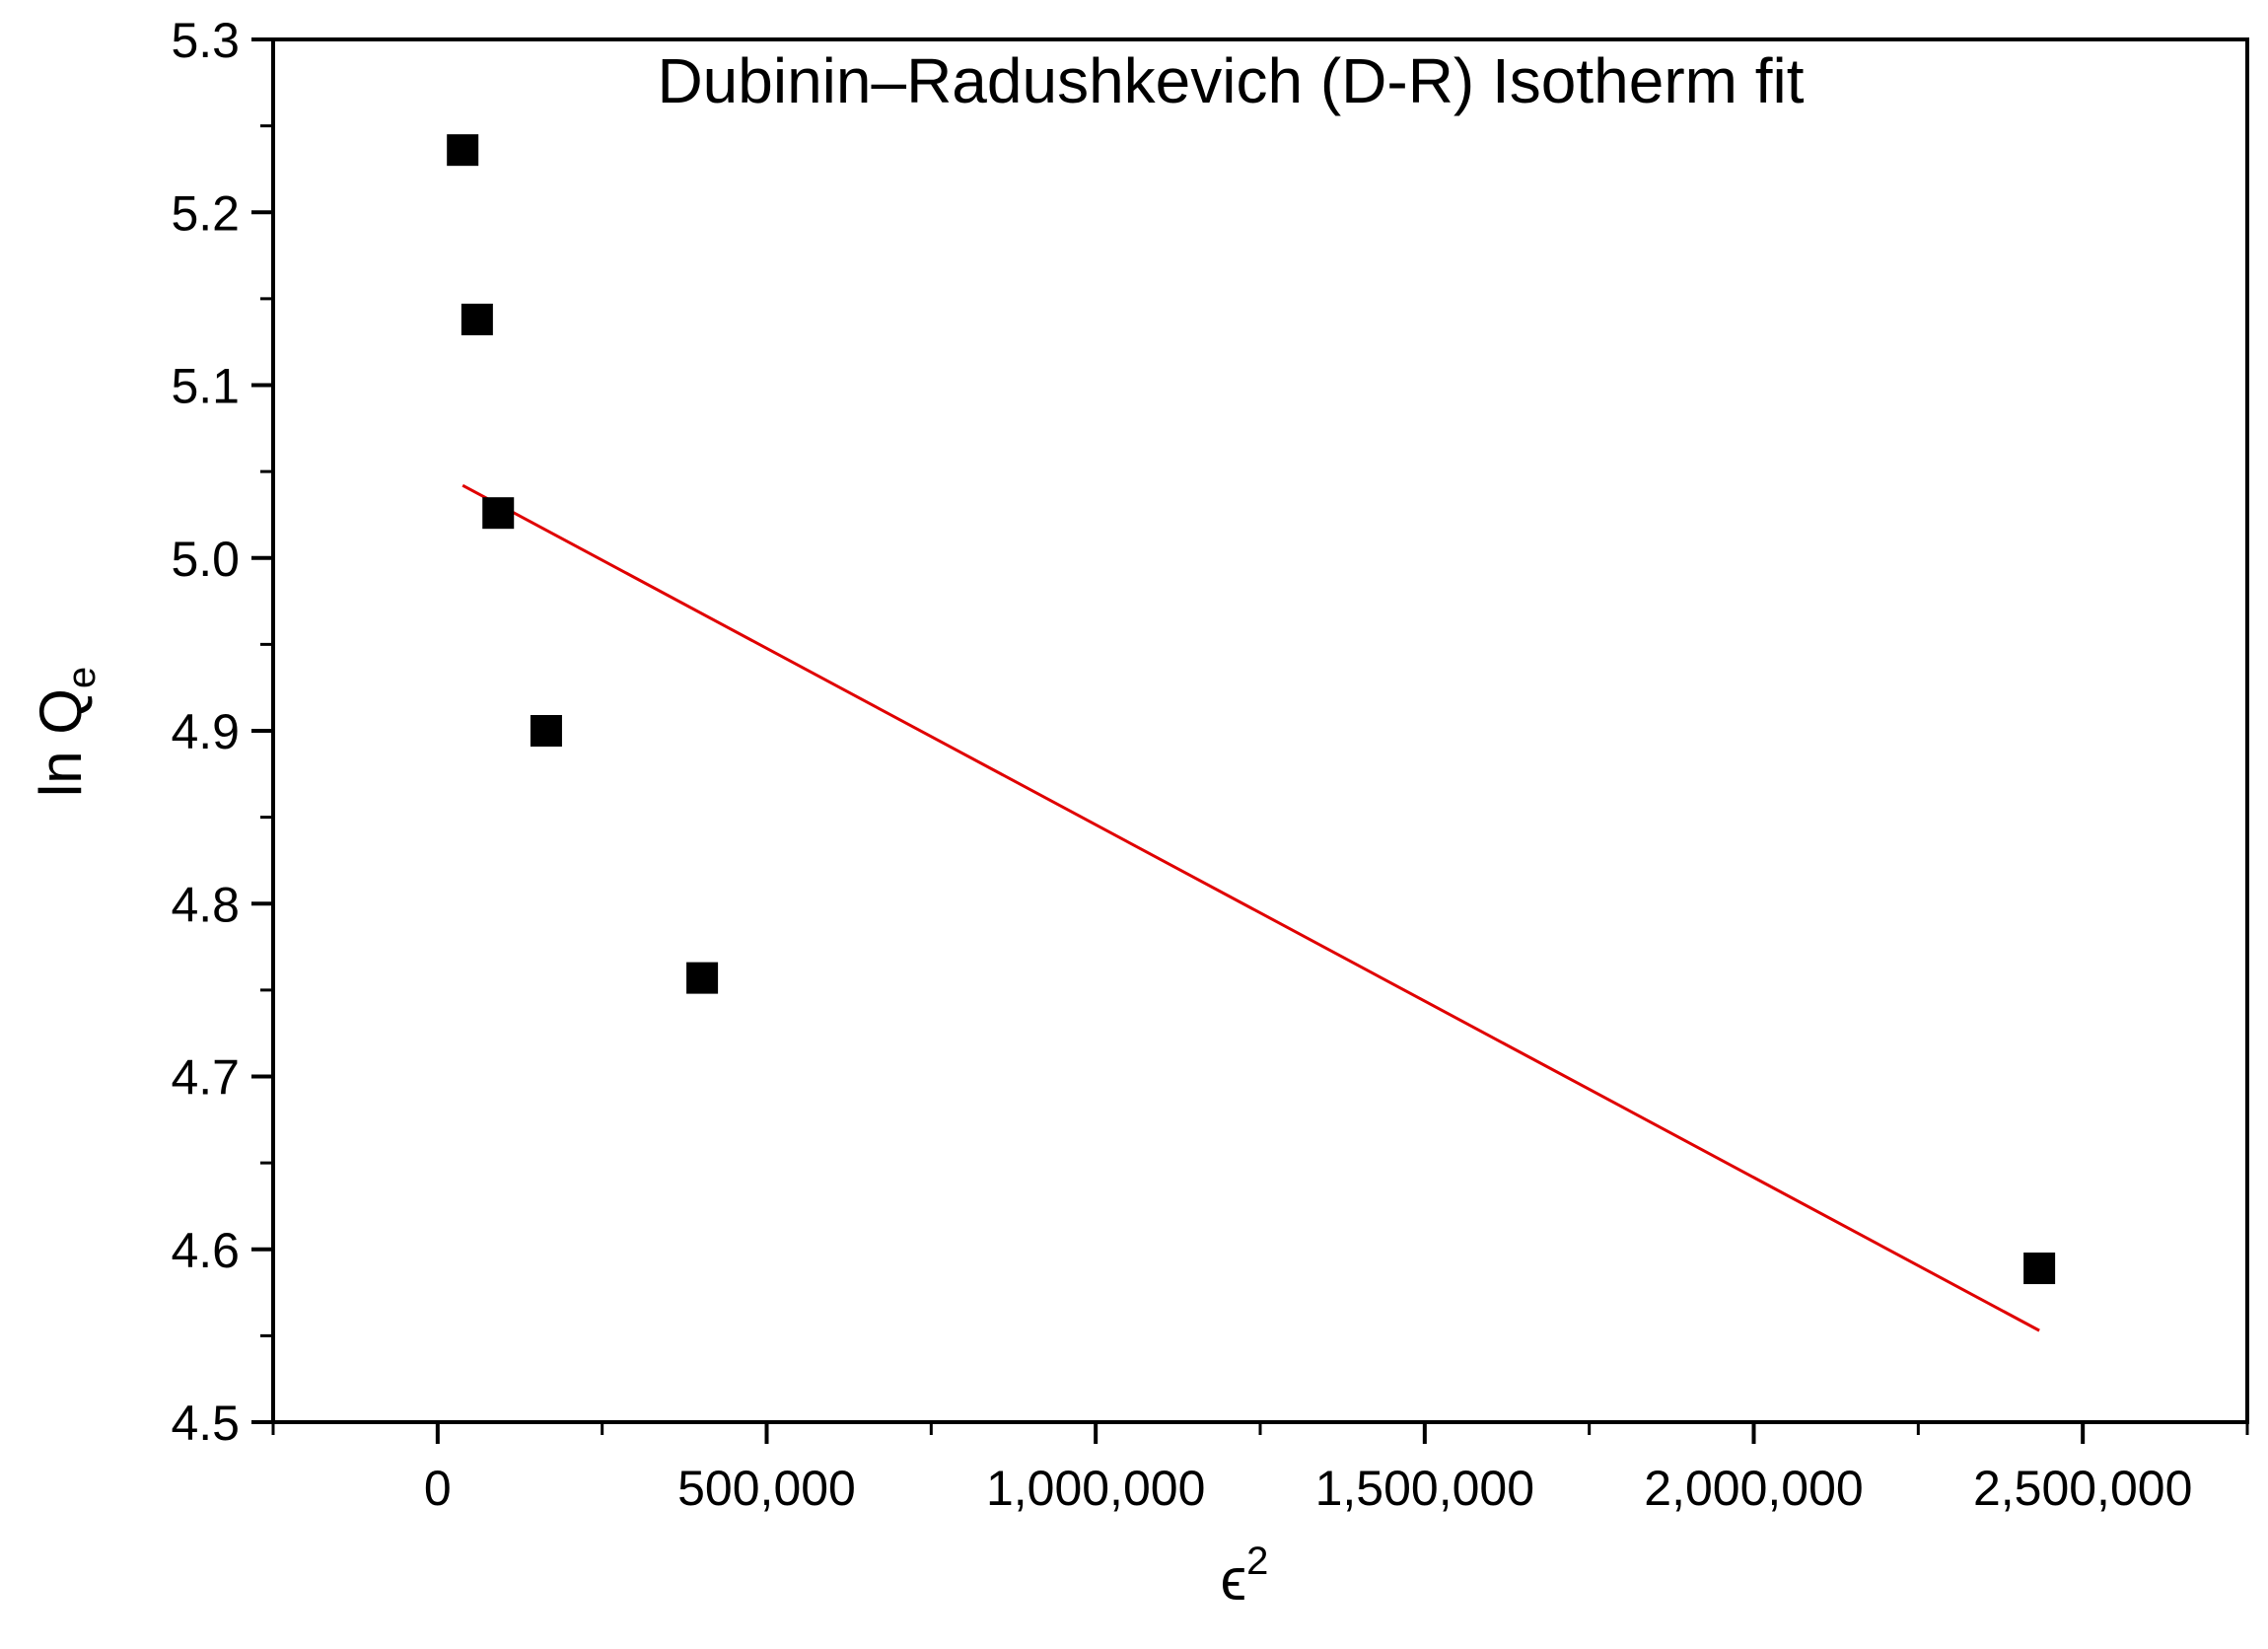 The image size is (2268, 1649). What do you see at coordinates (206, 1423) in the screenshot?
I see `y-tick-label: 4.5` at bounding box center [206, 1423].